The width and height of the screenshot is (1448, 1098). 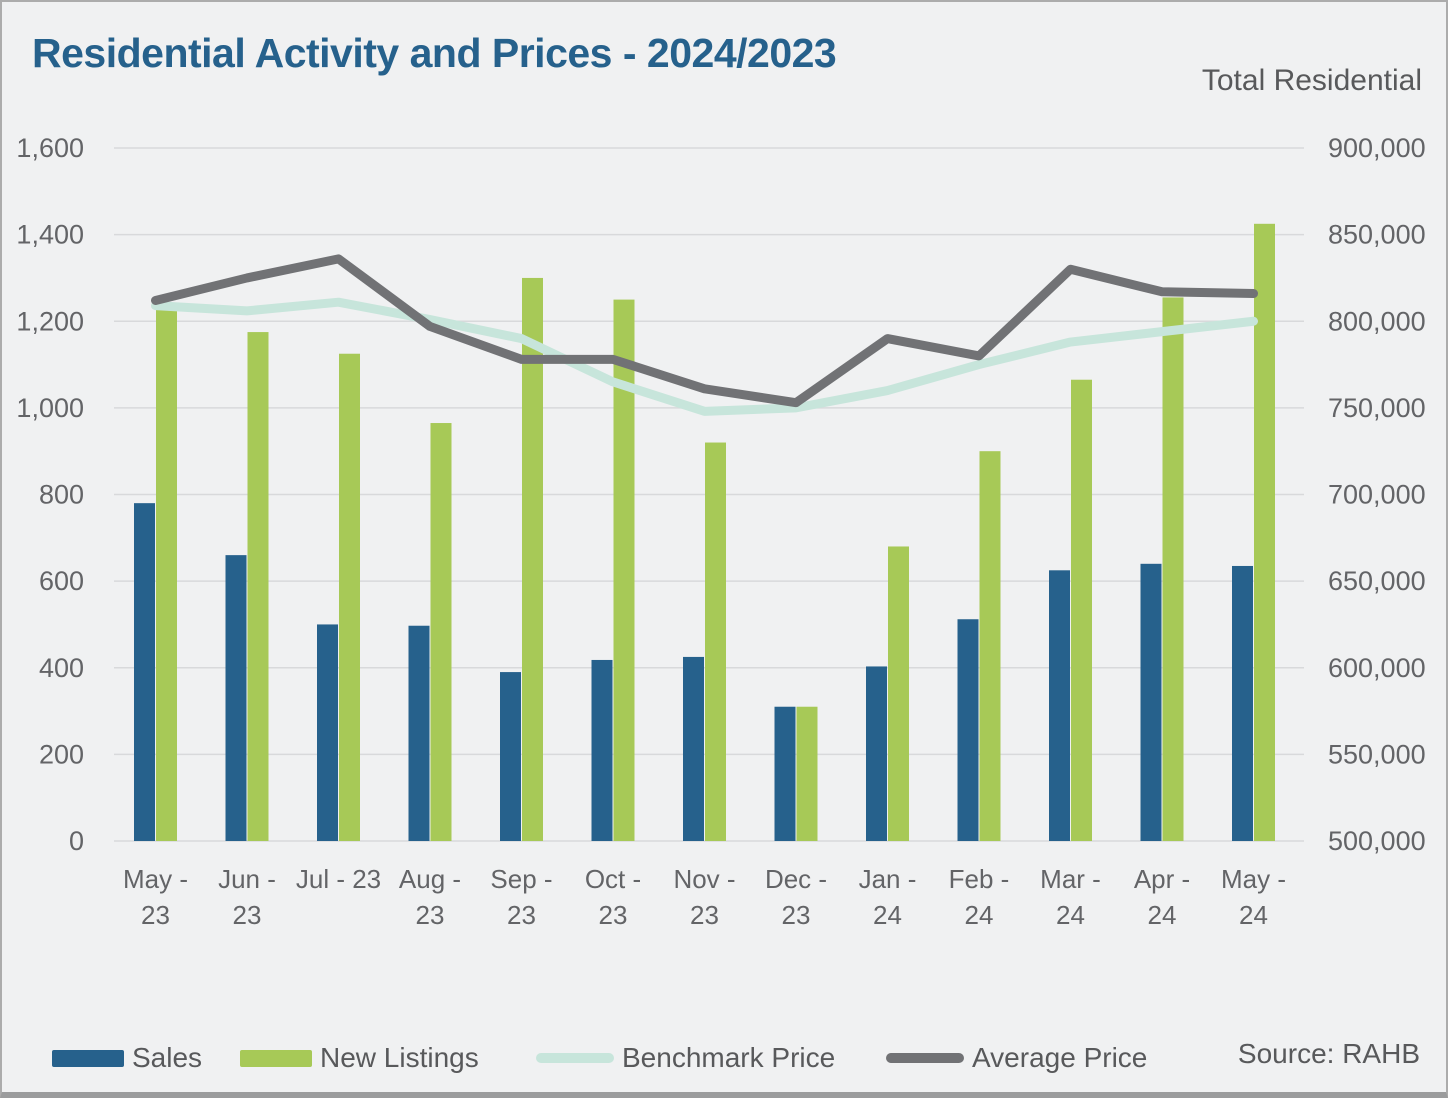 What do you see at coordinates (50, 148) in the screenshot?
I see `y-axis-left-tick-label: 1,600` at bounding box center [50, 148].